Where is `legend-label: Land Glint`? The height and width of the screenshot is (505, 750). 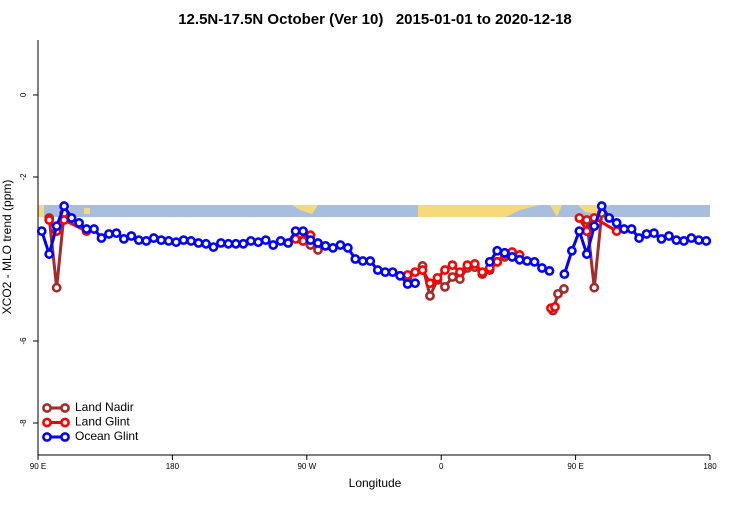 legend-label: Land Glint is located at coordinates (102, 422).